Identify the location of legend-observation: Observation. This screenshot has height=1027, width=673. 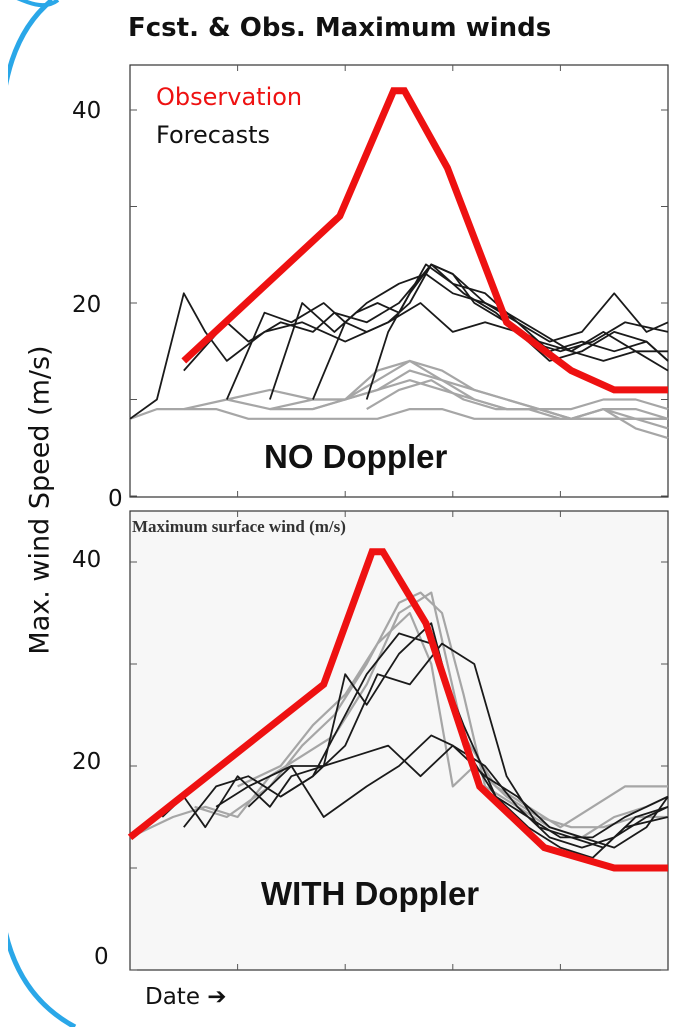
(229, 97).